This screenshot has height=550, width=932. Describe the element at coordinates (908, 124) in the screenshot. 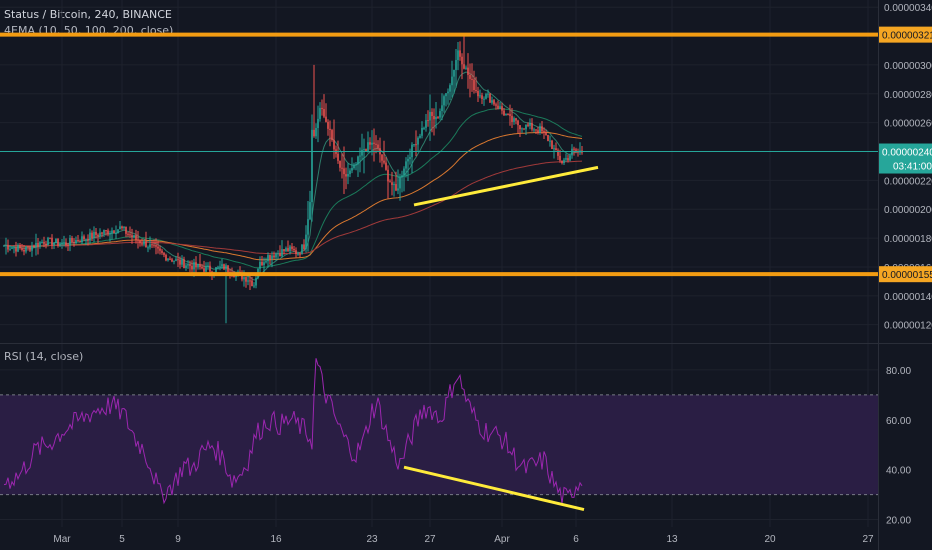

I see `price-tick-label: 0.00000260` at that location.